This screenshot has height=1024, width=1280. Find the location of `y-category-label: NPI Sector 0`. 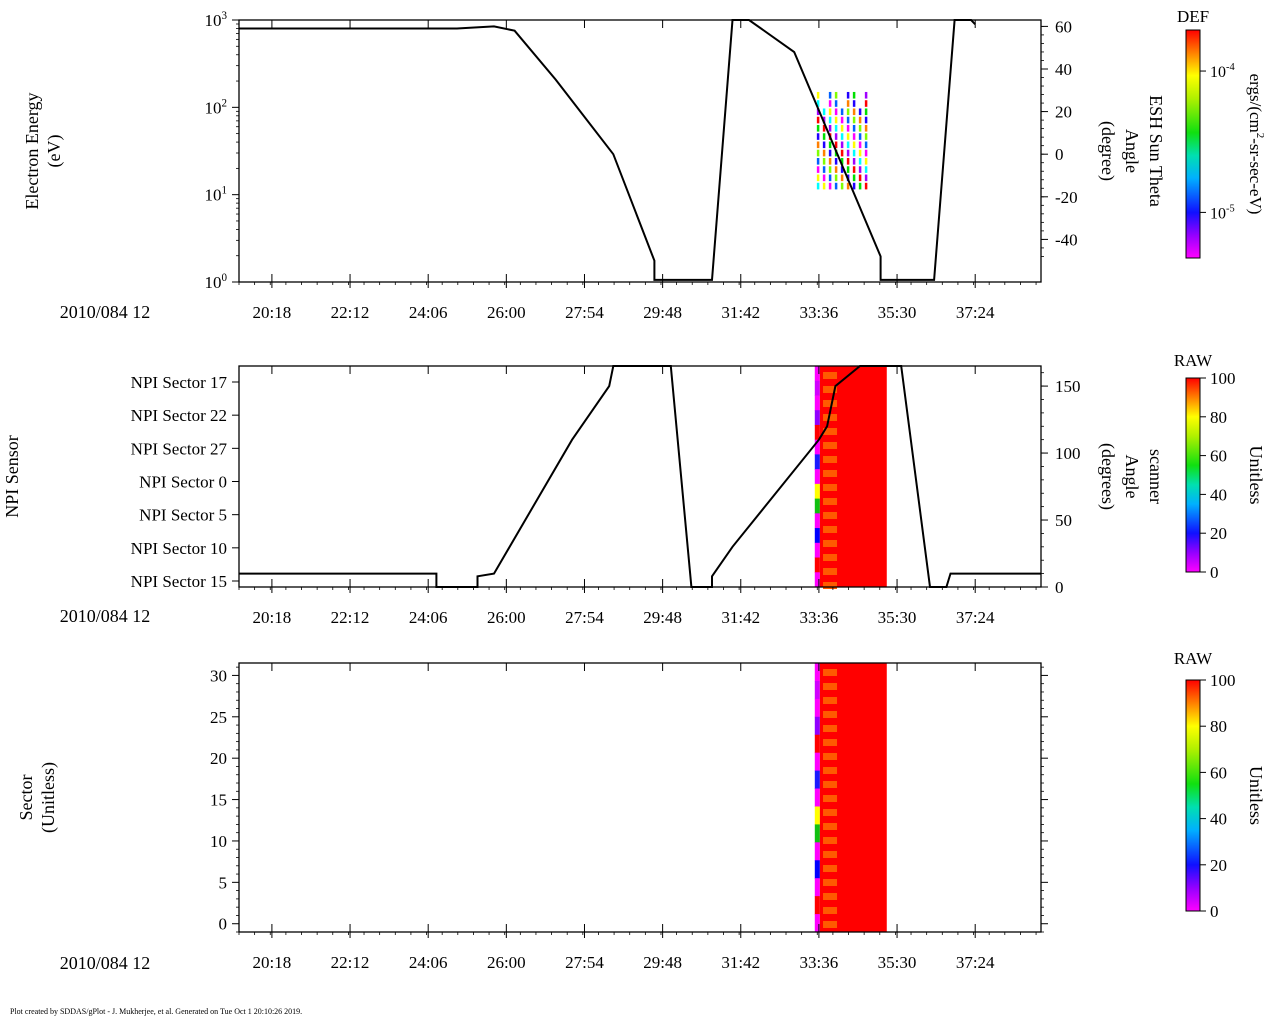

y-category-label: NPI Sector 0 is located at coordinates (183, 482).